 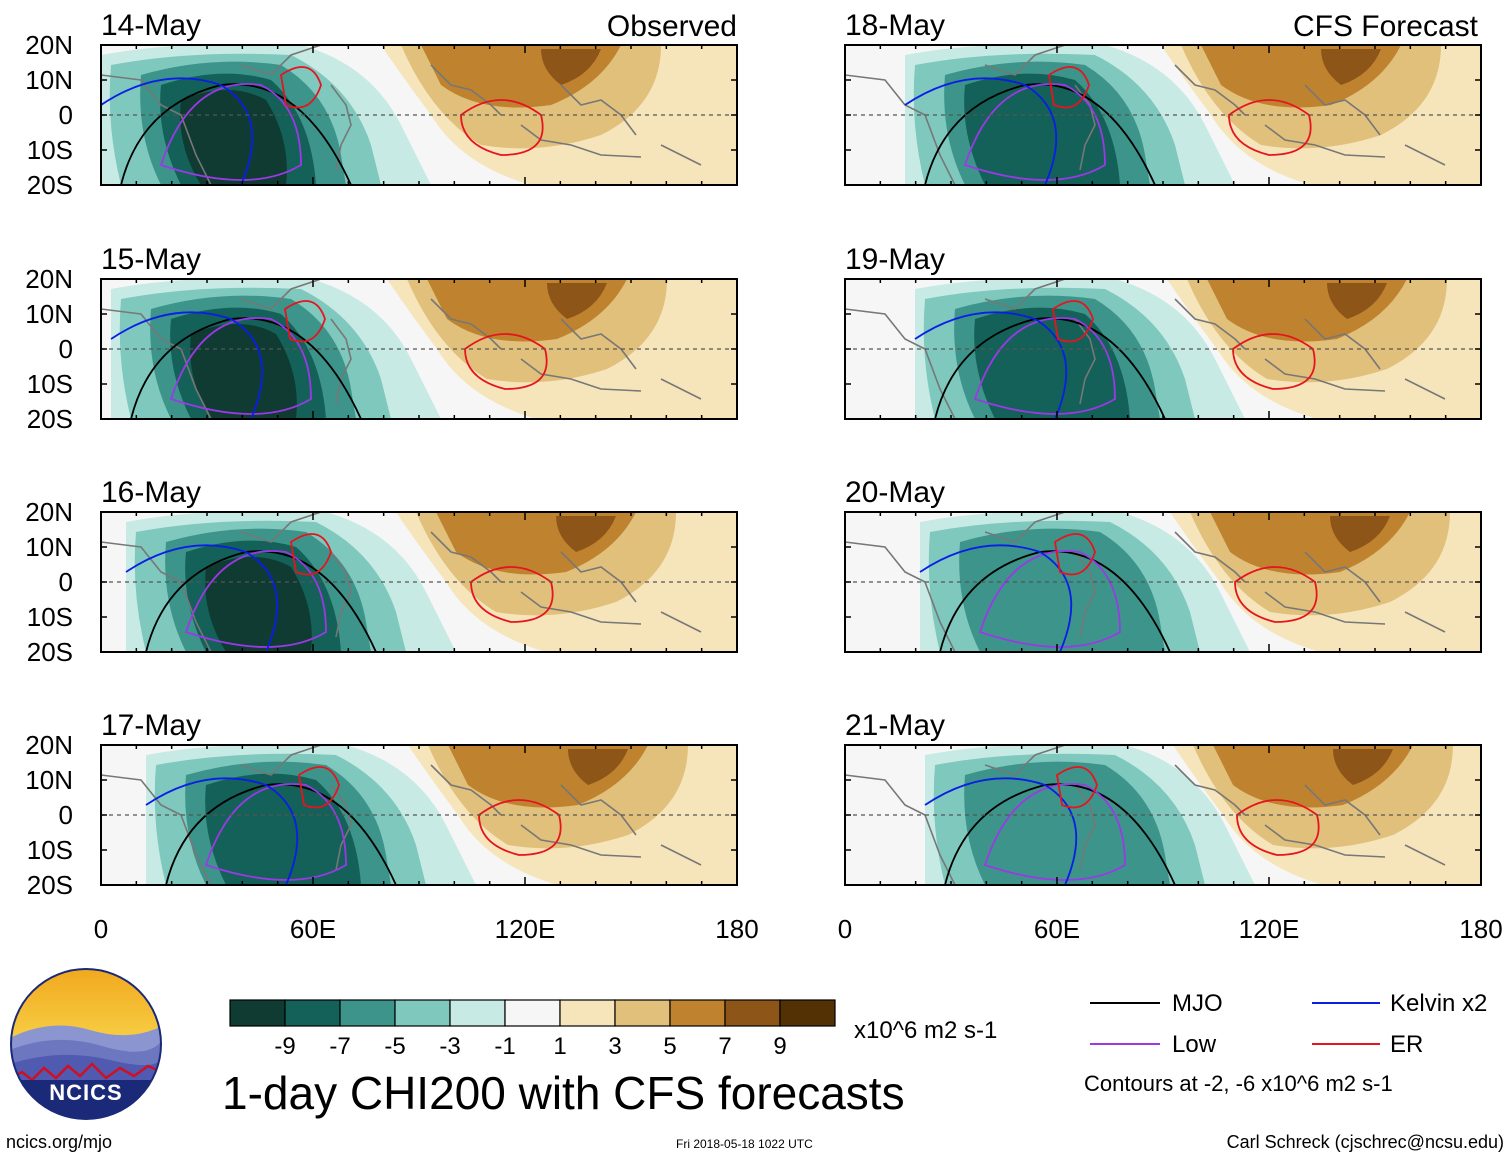 What do you see at coordinates (1163, 797) in the screenshot?
I see `panel-right-4: 21-May` at bounding box center [1163, 797].